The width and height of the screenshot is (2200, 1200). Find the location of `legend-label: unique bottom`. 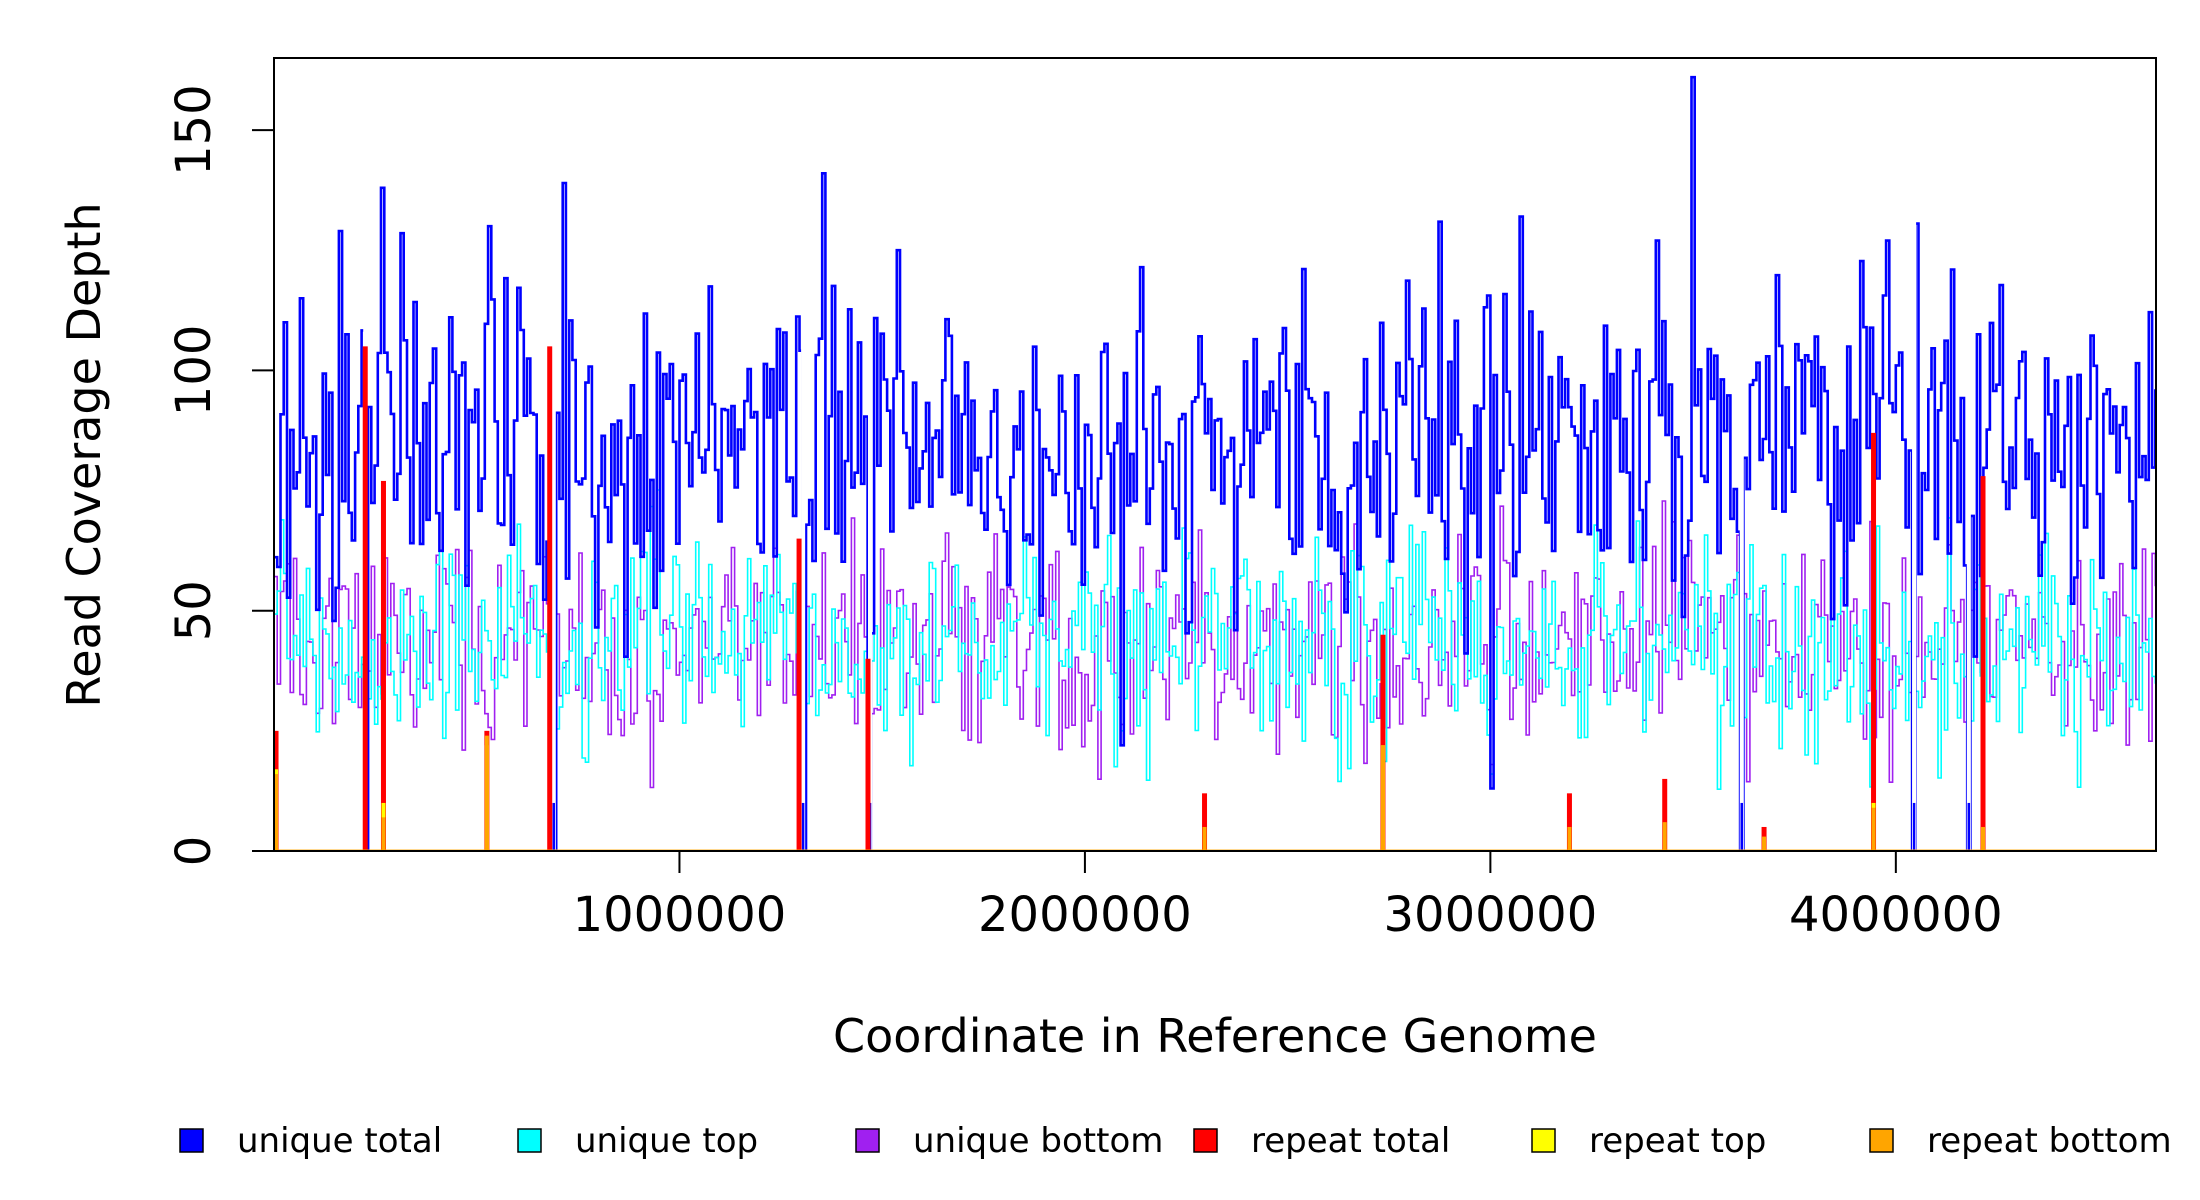

legend-label: unique bottom is located at coordinates (1038, 1141).